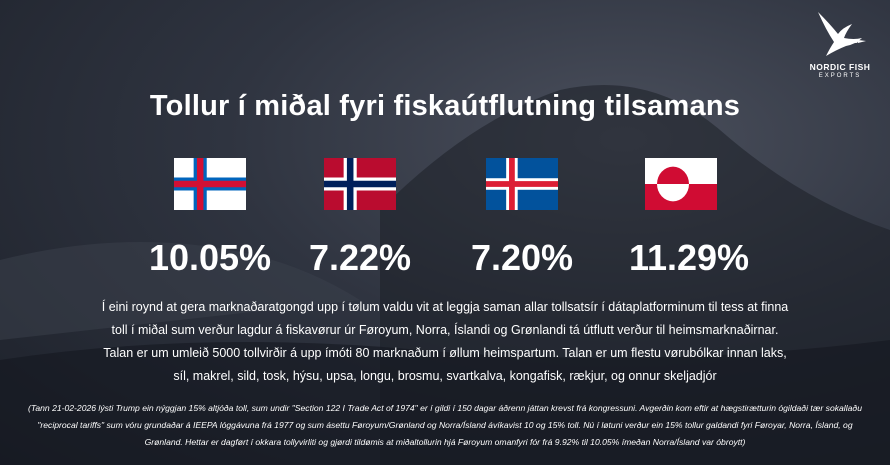 Image resolution: width=890 pixels, height=465 pixels. I want to click on iceland-tariff-value: 7.20%, so click(522, 257).